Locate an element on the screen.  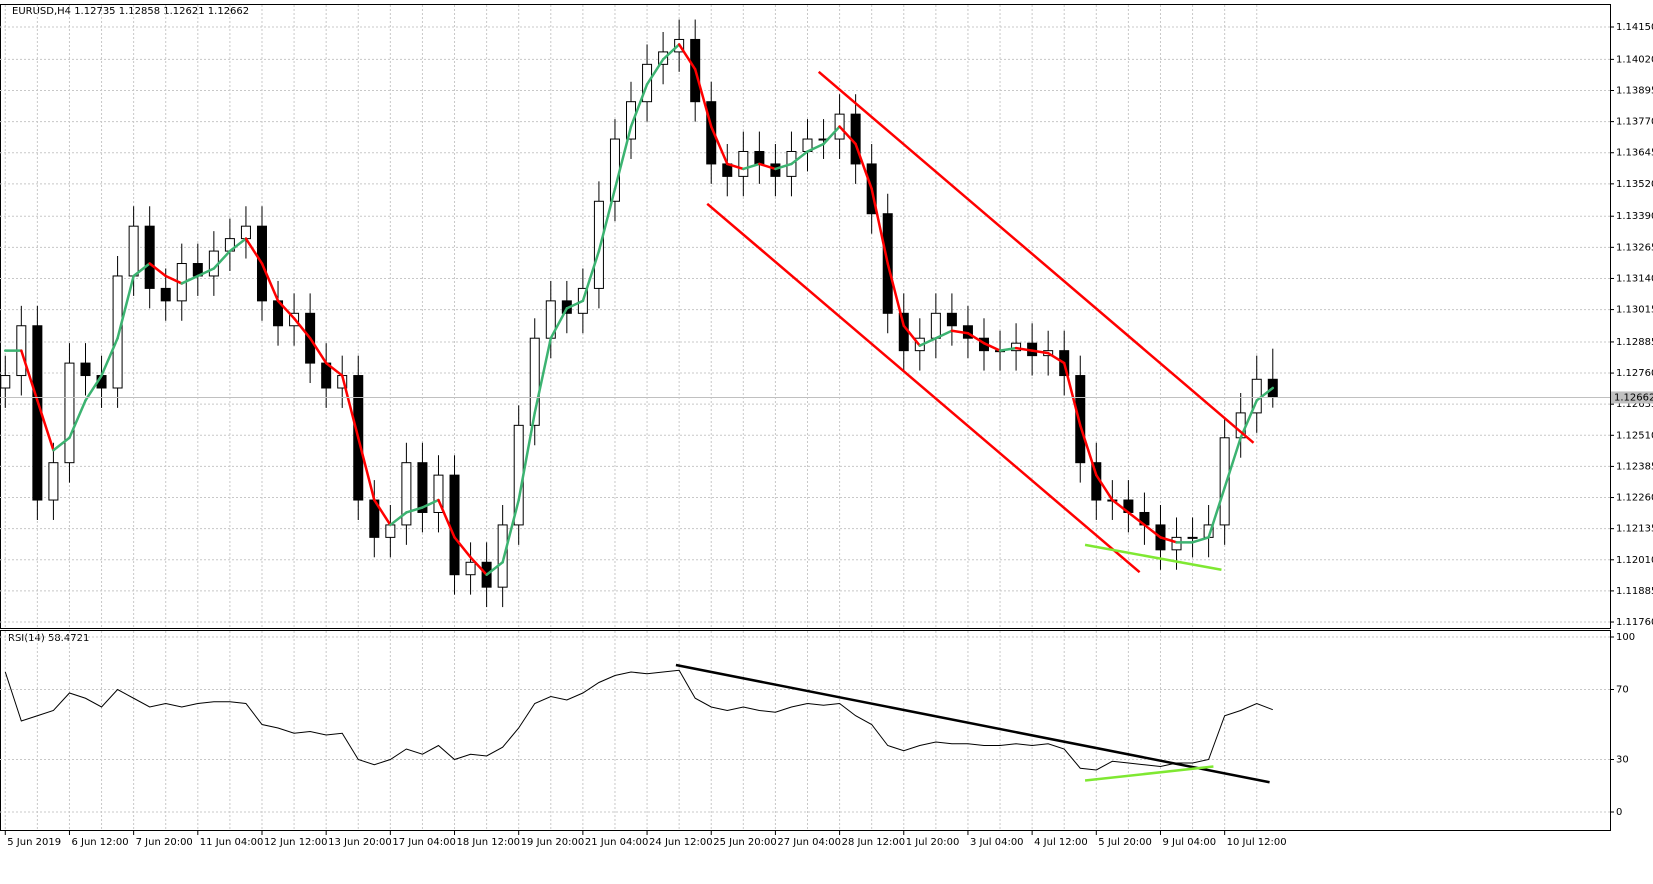
x-tick-label: 1 Jul 20:00 is located at coordinates (933, 842).